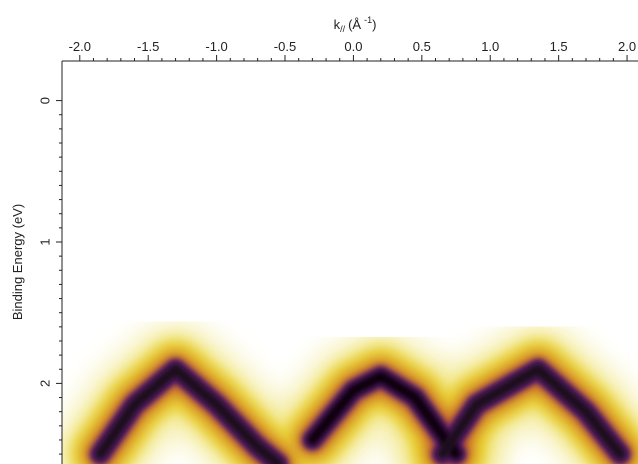  What do you see at coordinates (337, 24) in the screenshot?
I see `x-label-base: k` at bounding box center [337, 24].